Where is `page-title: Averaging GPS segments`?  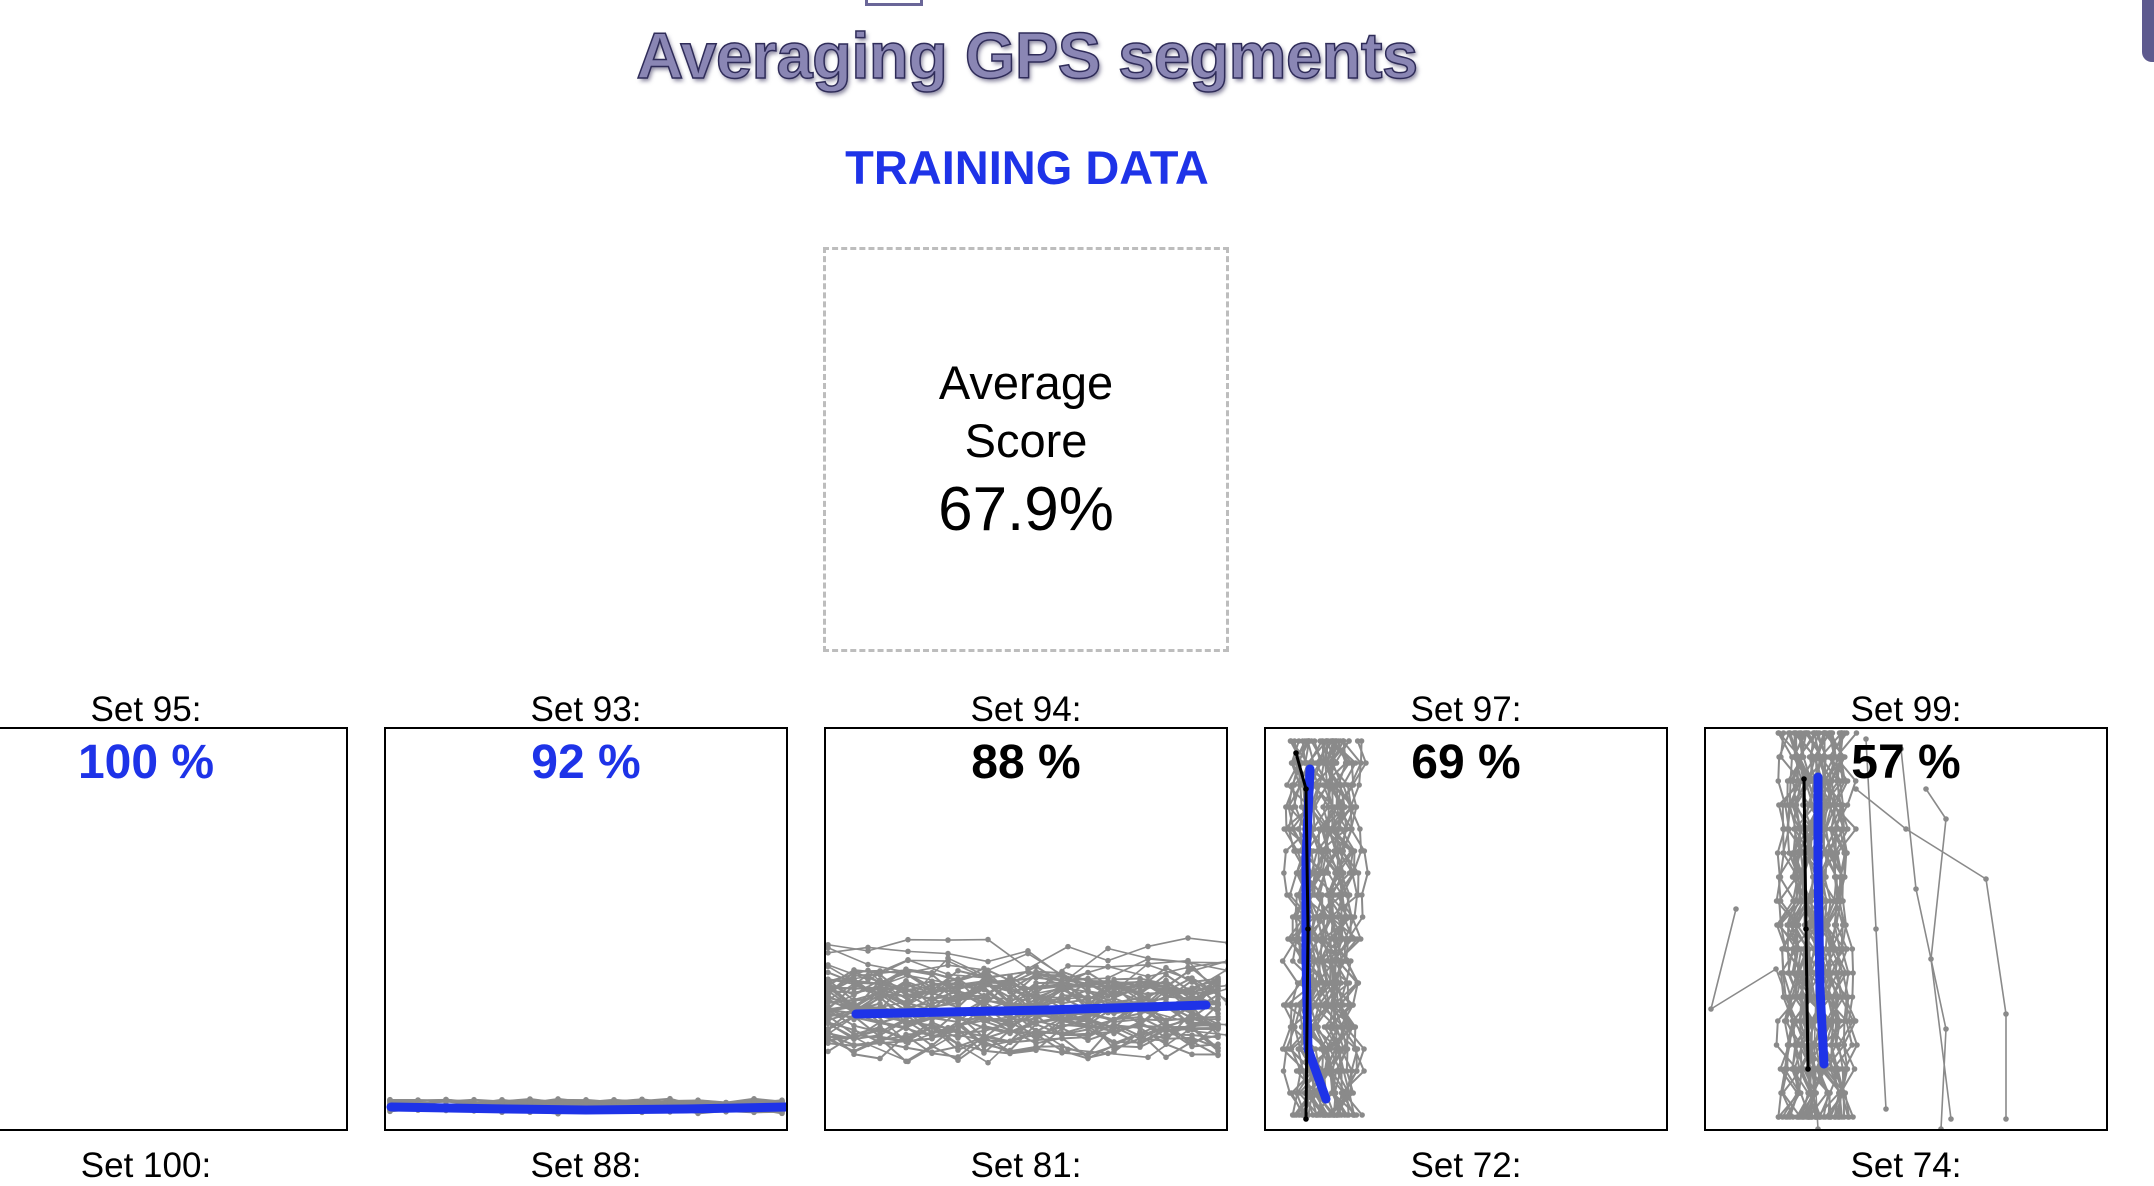
page-title: Averaging GPS segments is located at coordinates (1027, 55).